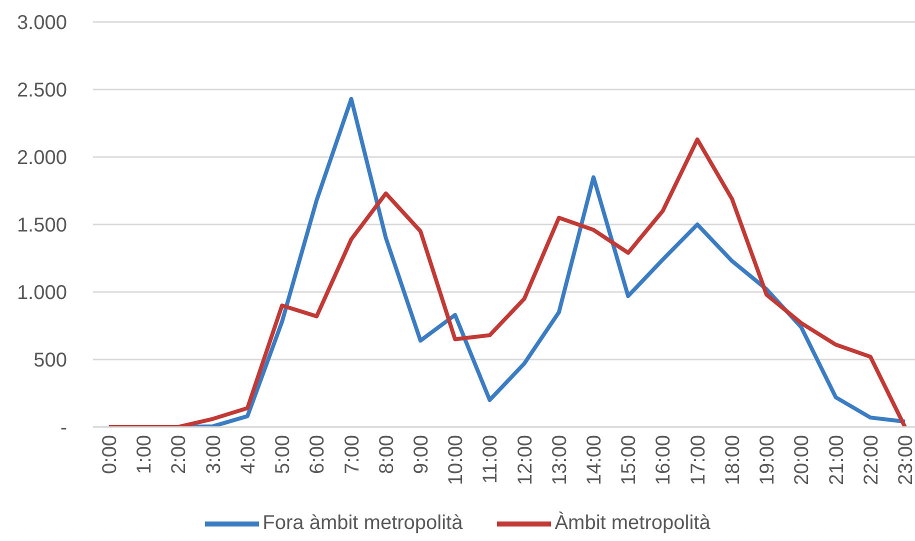 The image size is (915, 541). Describe the element at coordinates (663, 460) in the screenshot. I see `x-tick-label: 16:00` at that location.